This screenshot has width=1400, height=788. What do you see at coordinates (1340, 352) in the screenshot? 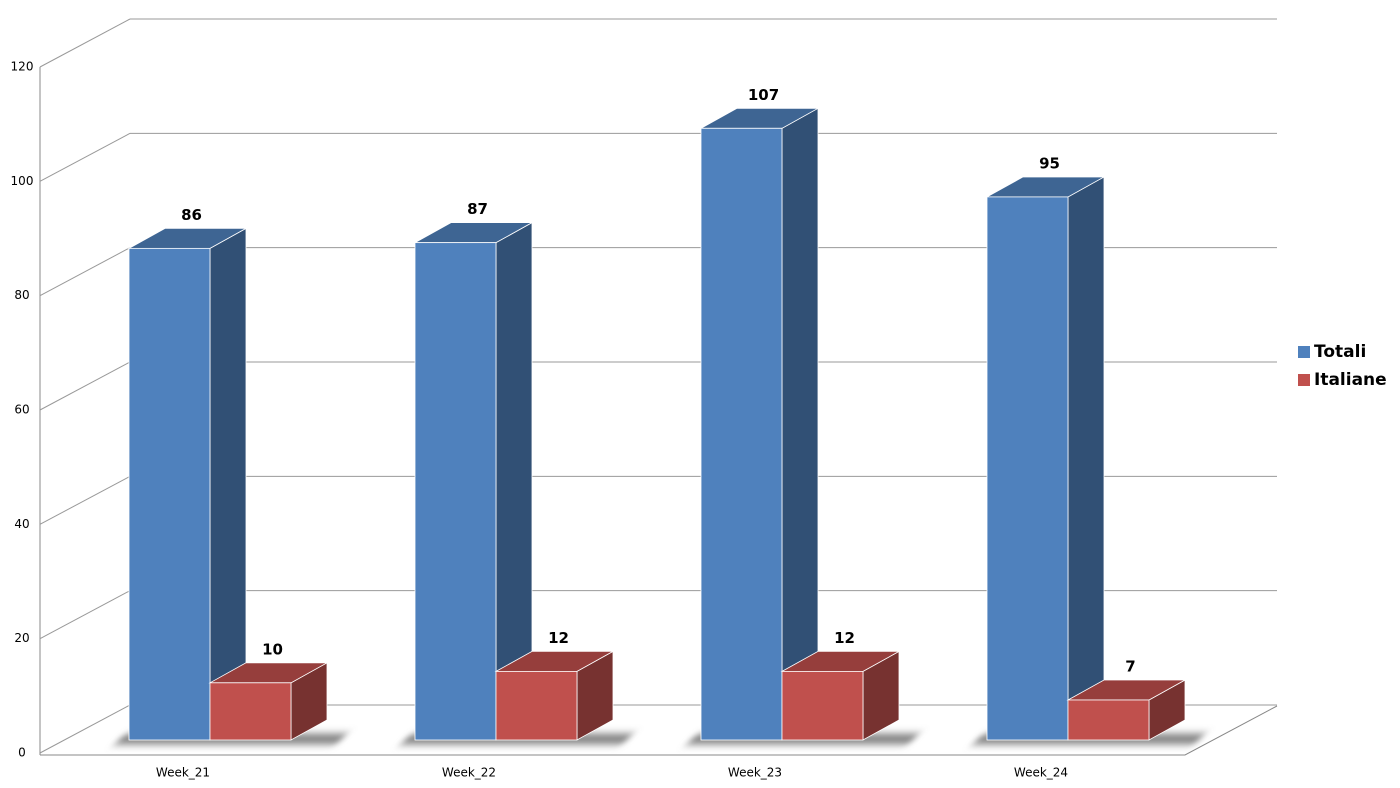
I see `legend-label: Totali` at bounding box center [1340, 352].